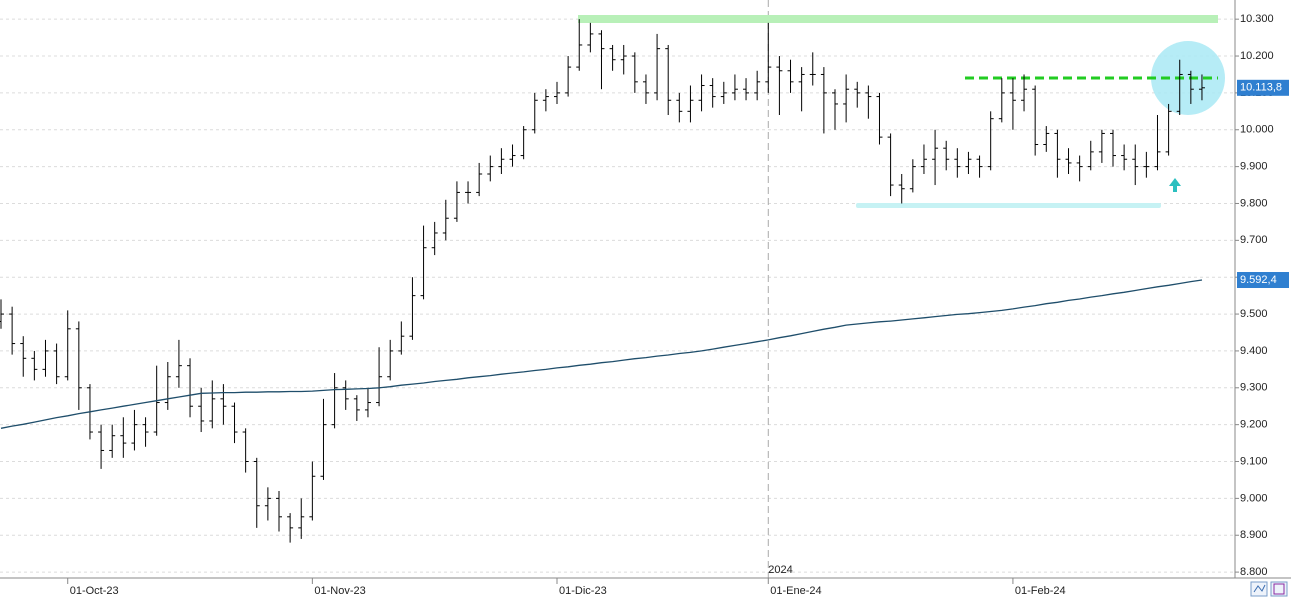  I want to click on save-button, so click(1279, 589).